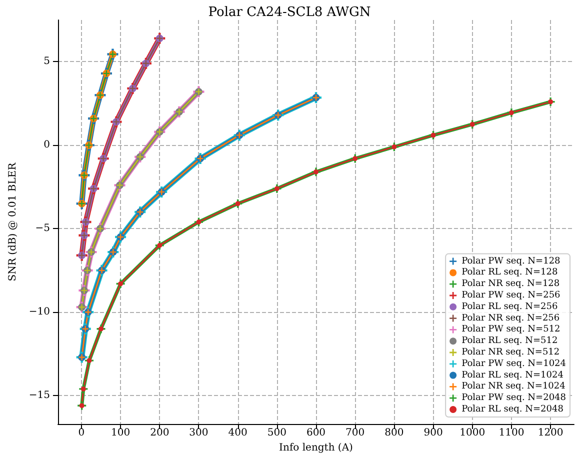  What do you see at coordinates (511, 261) in the screenshot?
I see `legend-label: Polar PW seq. N=128` at bounding box center [511, 261].